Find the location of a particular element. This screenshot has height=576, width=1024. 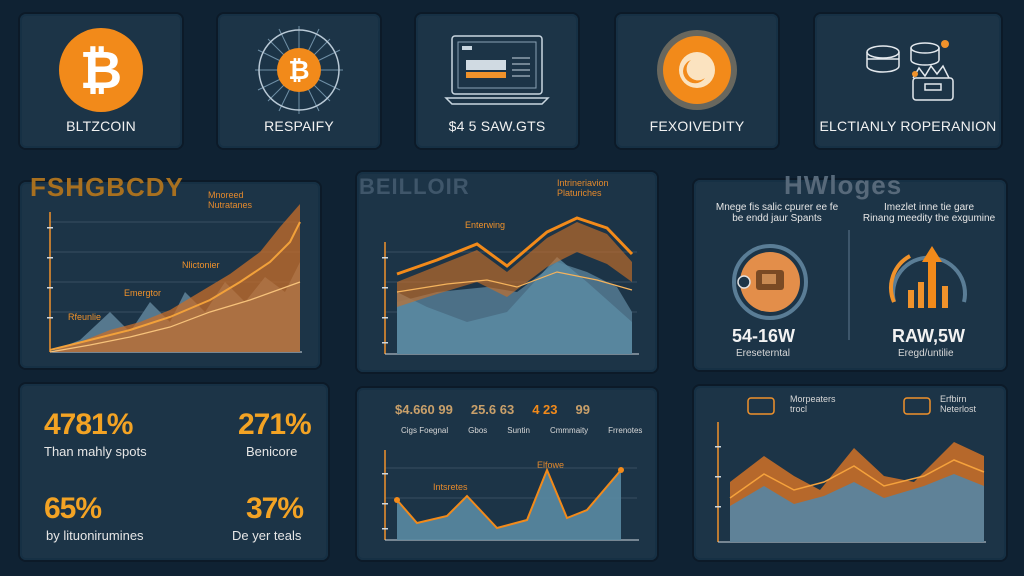

kpi-label: Eregd/untilie is located at coordinates (926, 353).